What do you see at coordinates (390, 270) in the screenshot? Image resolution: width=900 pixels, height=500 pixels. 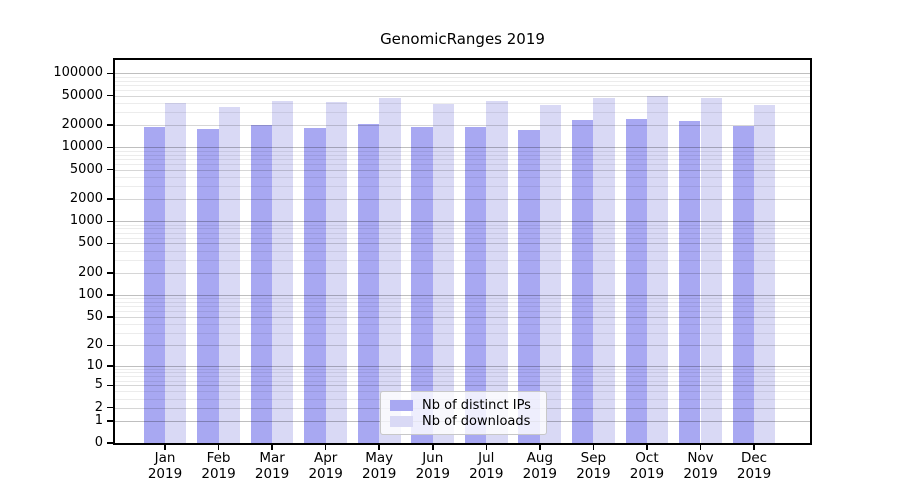 I see `bar-downloads-may` at bounding box center [390, 270].